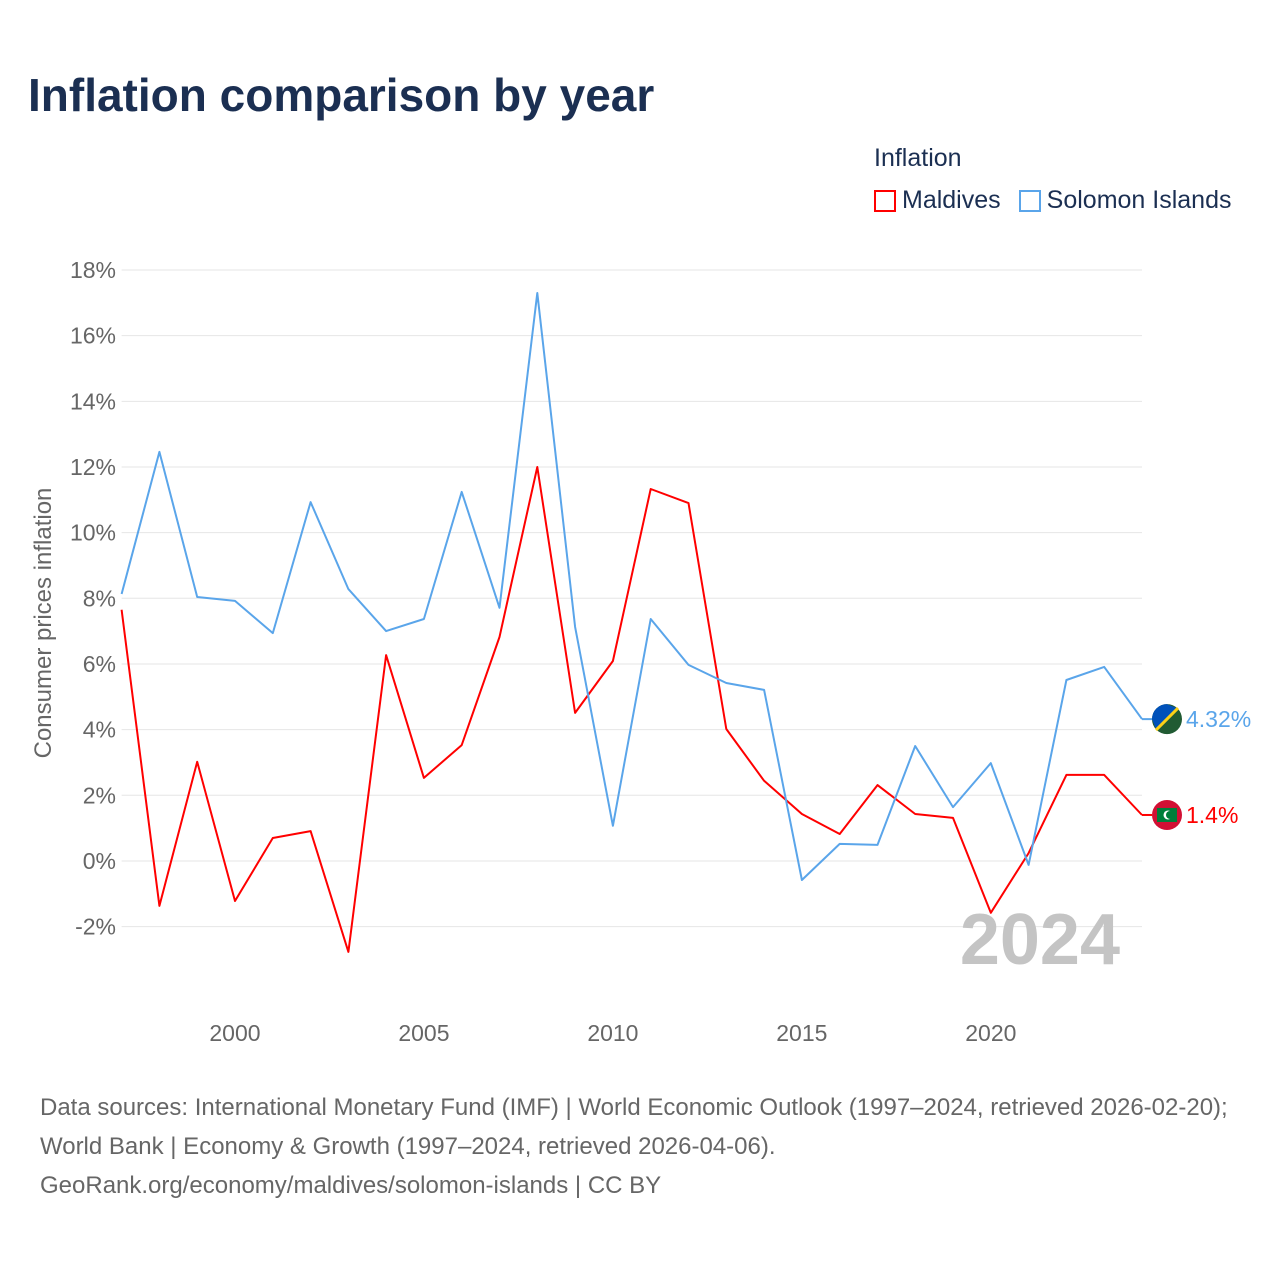 The width and height of the screenshot is (1280, 1280). What do you see at coordinates (423, 1033) in the screenshot?
I see `x-tick-label: 2005` at bounding box center [423, 1033].